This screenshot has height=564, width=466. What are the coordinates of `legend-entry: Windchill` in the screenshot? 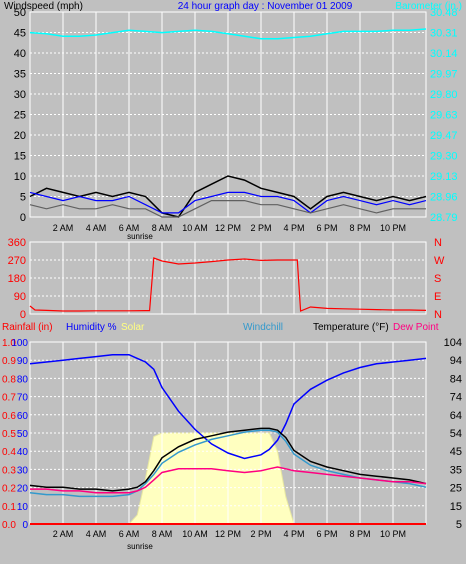 It's located at (263, 327).